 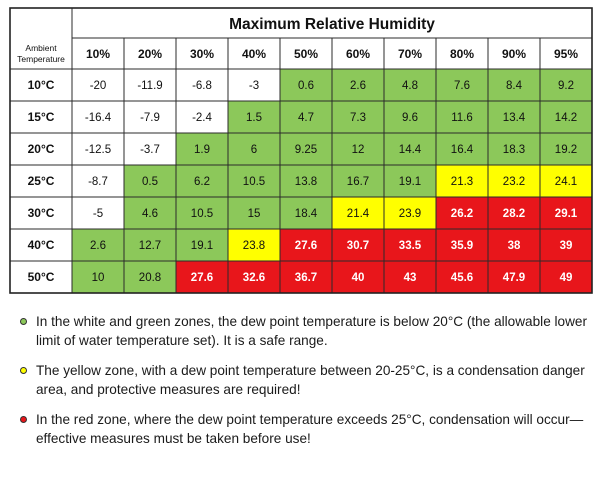 I want to click on cell-value: 26.2, so click(x=462, y=214).